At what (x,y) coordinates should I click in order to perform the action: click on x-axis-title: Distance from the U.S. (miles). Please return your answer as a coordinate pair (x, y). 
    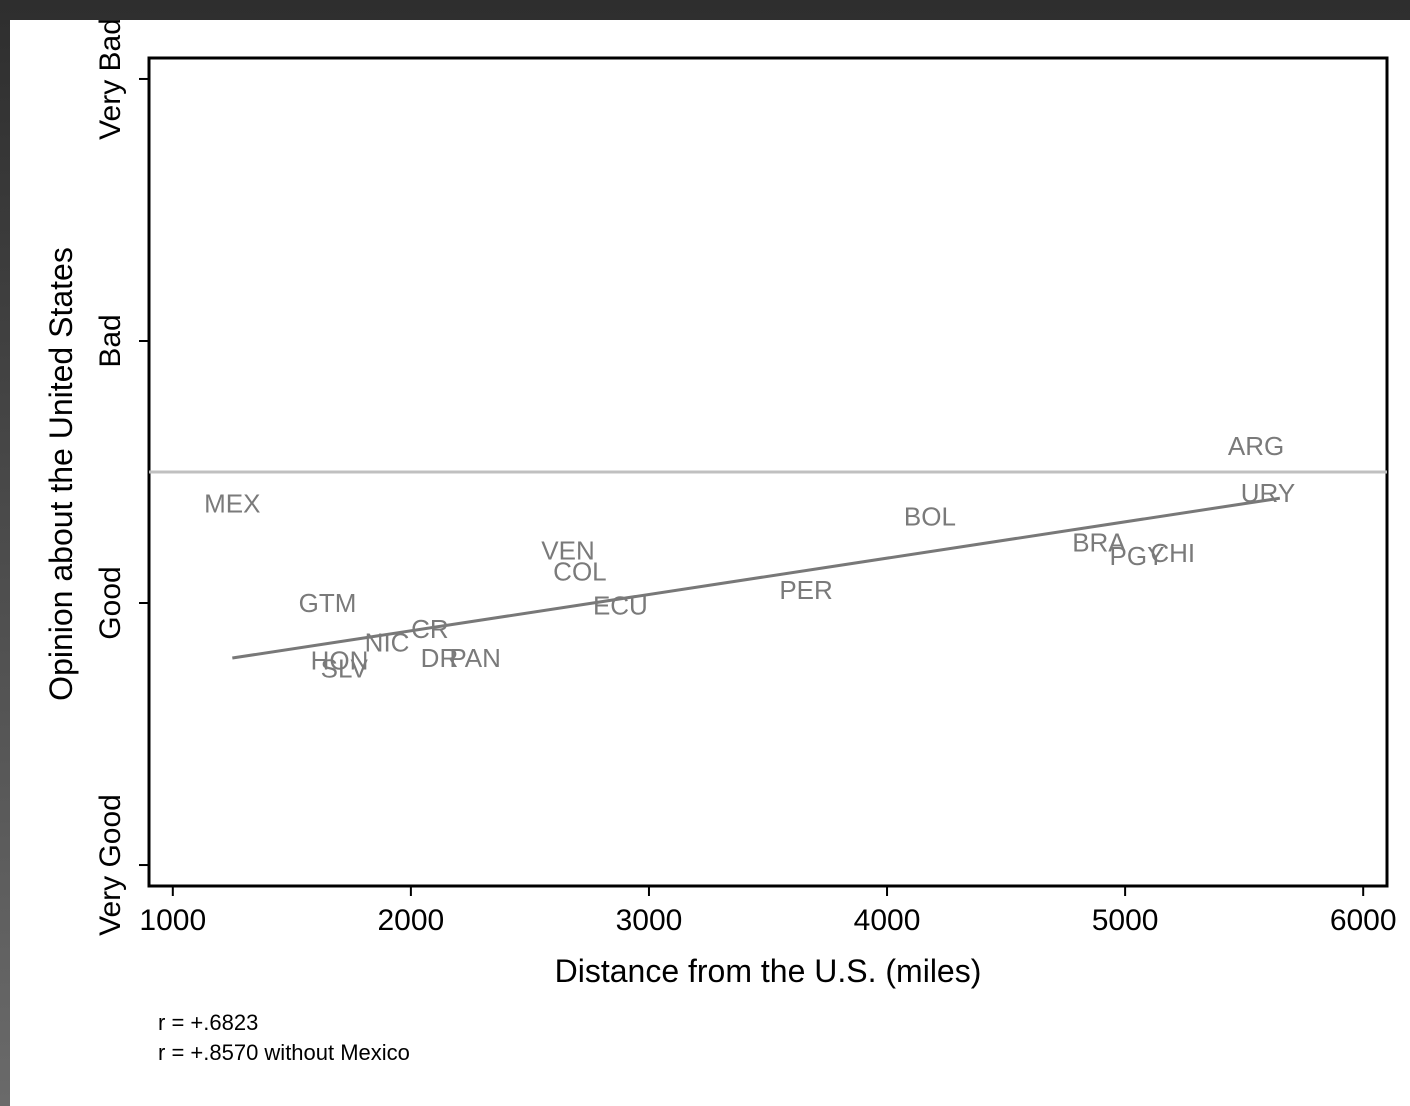
    Looking at the image, I should click on (768, 971).